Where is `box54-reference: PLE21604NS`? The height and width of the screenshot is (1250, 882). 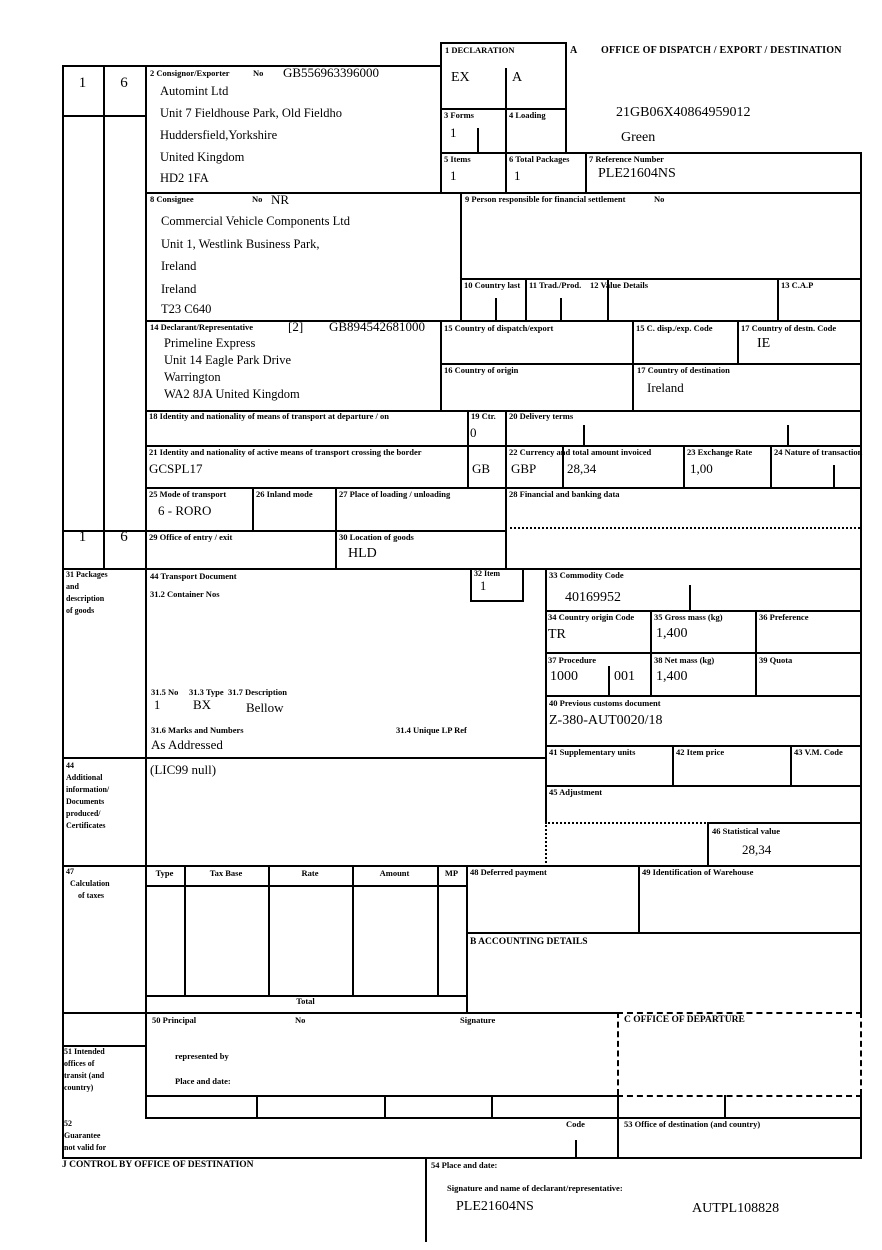
box54-reference: PLE21604NS is located at coordinates (495, 1206).